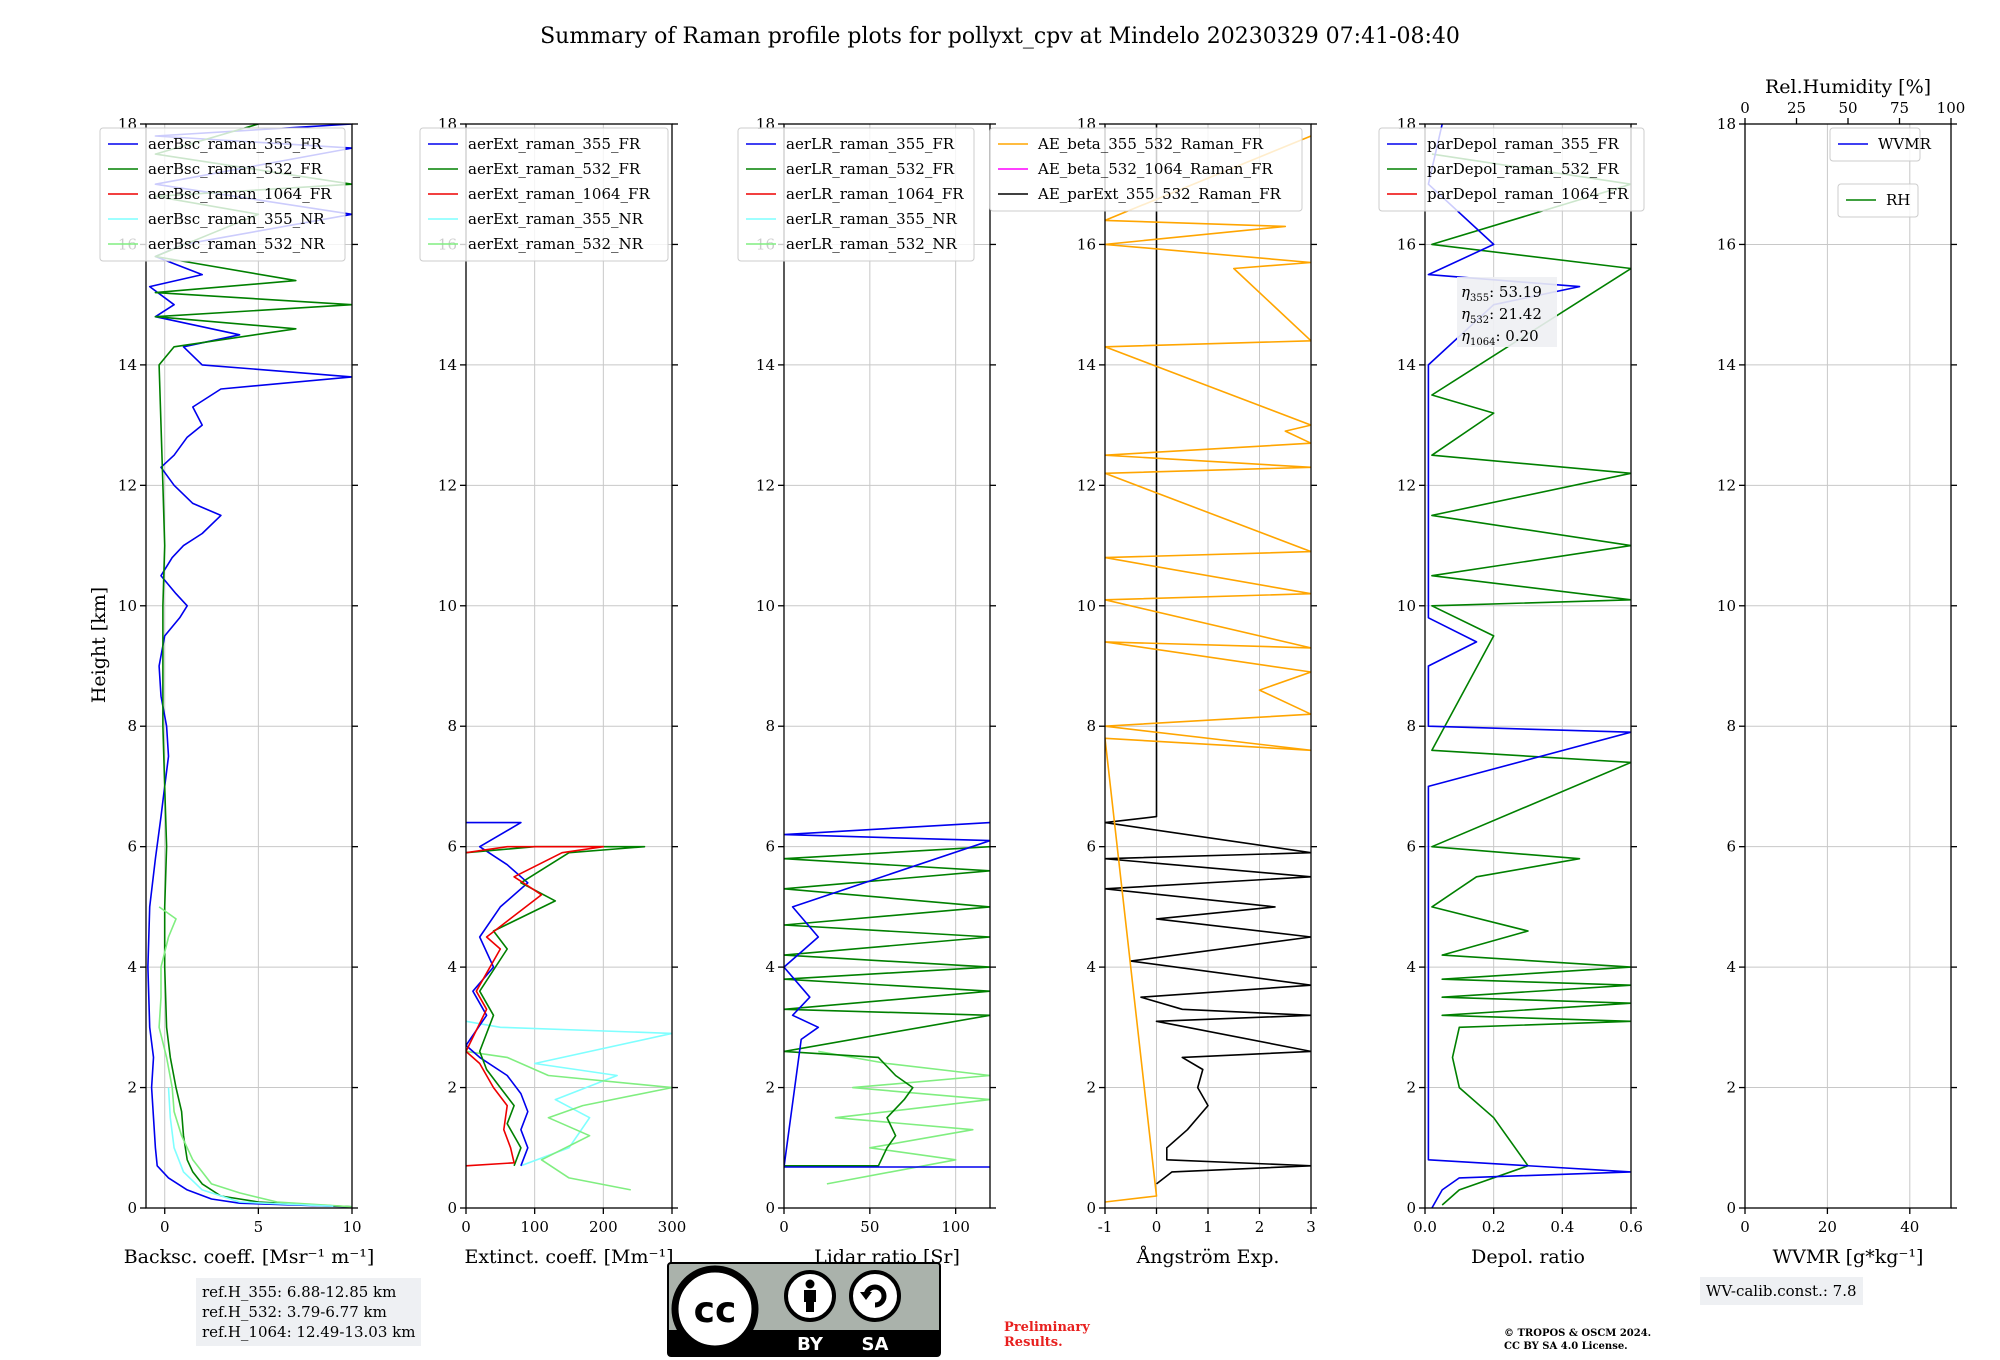  What do you see at coordinates (869, 1227) in the screenshot?
I see `x-tick-label: 50` at bounding box center [869, 1227].